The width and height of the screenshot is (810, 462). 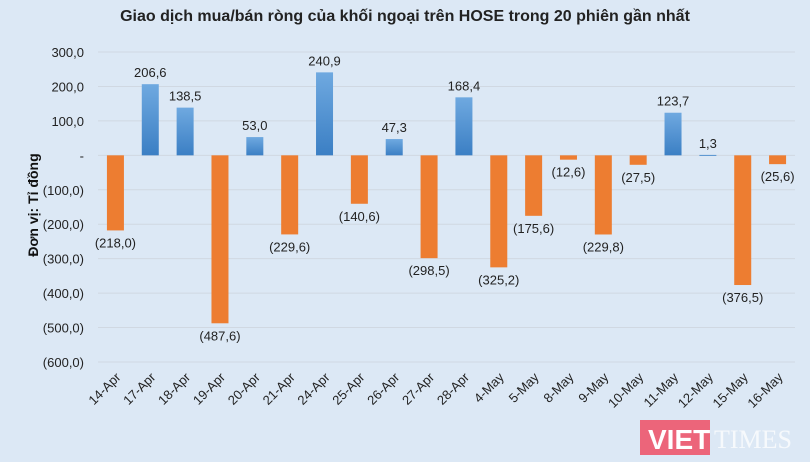 What do you see at coordinates (524, 387) in the screenshot?
I see `x-tick-label: 5-May` at bounding box center [524, 387].